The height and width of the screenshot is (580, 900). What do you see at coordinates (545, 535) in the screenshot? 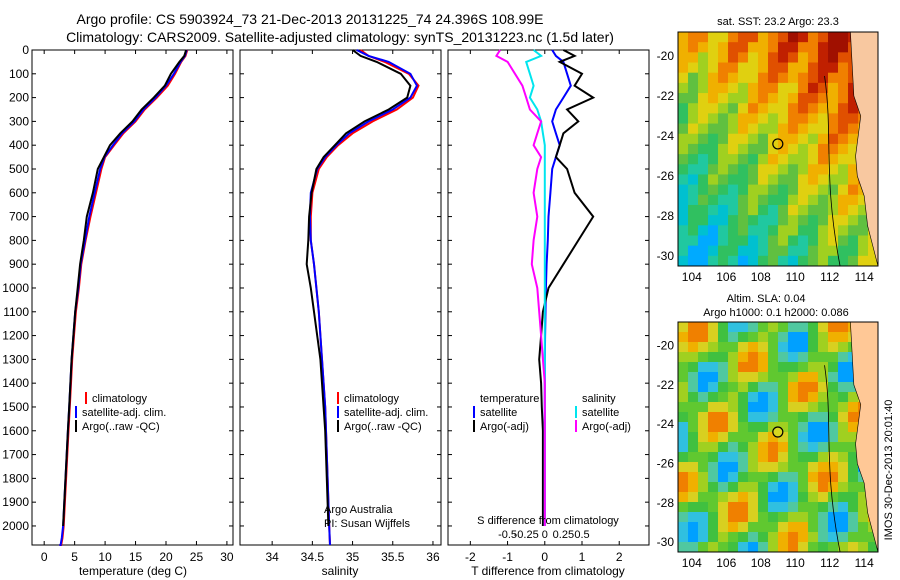
I see `s-tick-label: 0` at bounding box center [545, 535].